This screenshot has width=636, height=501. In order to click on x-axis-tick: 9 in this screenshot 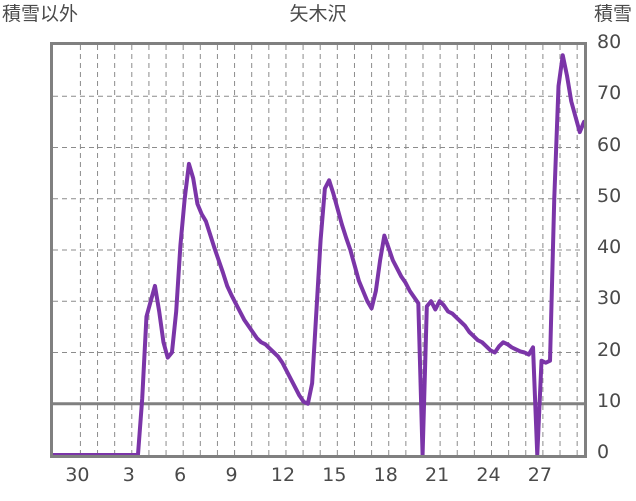, I will do `click(231, 475)`.